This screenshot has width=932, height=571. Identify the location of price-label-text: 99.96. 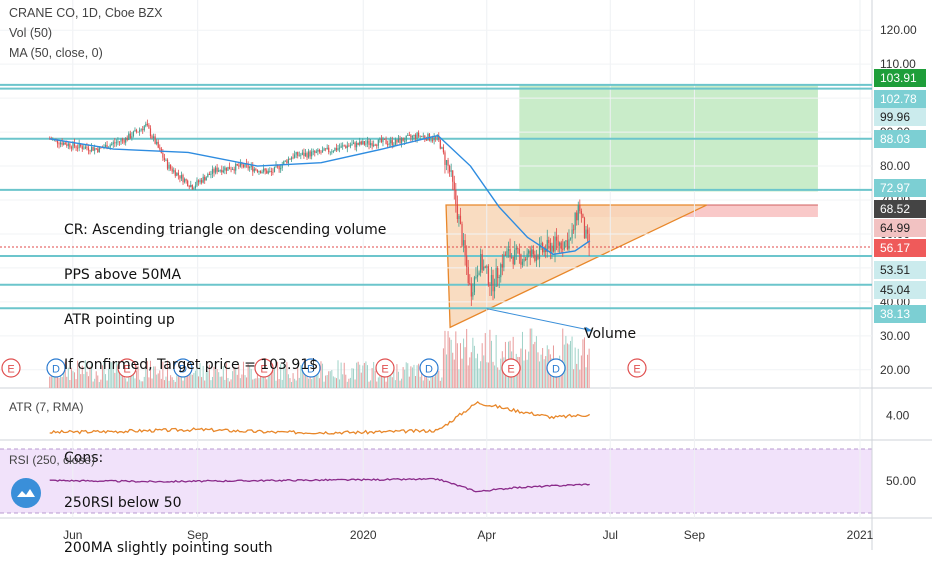
(895, 117).